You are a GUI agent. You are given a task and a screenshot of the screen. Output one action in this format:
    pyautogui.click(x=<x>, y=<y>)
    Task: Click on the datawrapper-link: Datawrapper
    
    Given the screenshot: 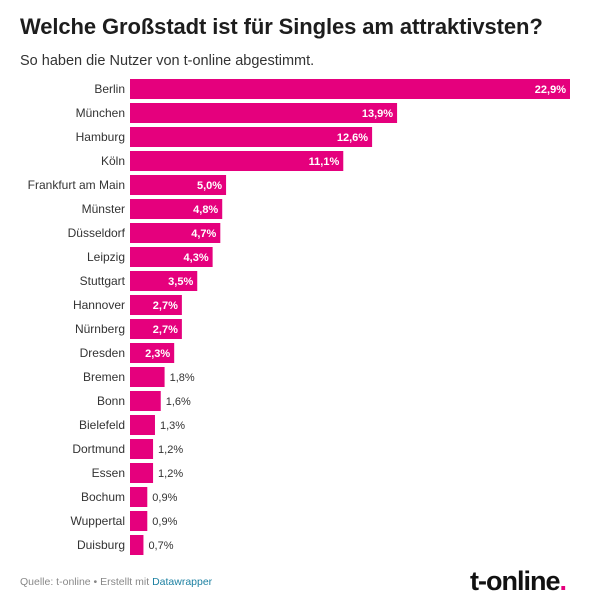 What is the action you would take?
    pyautogui.click(x=182, y=582)
    